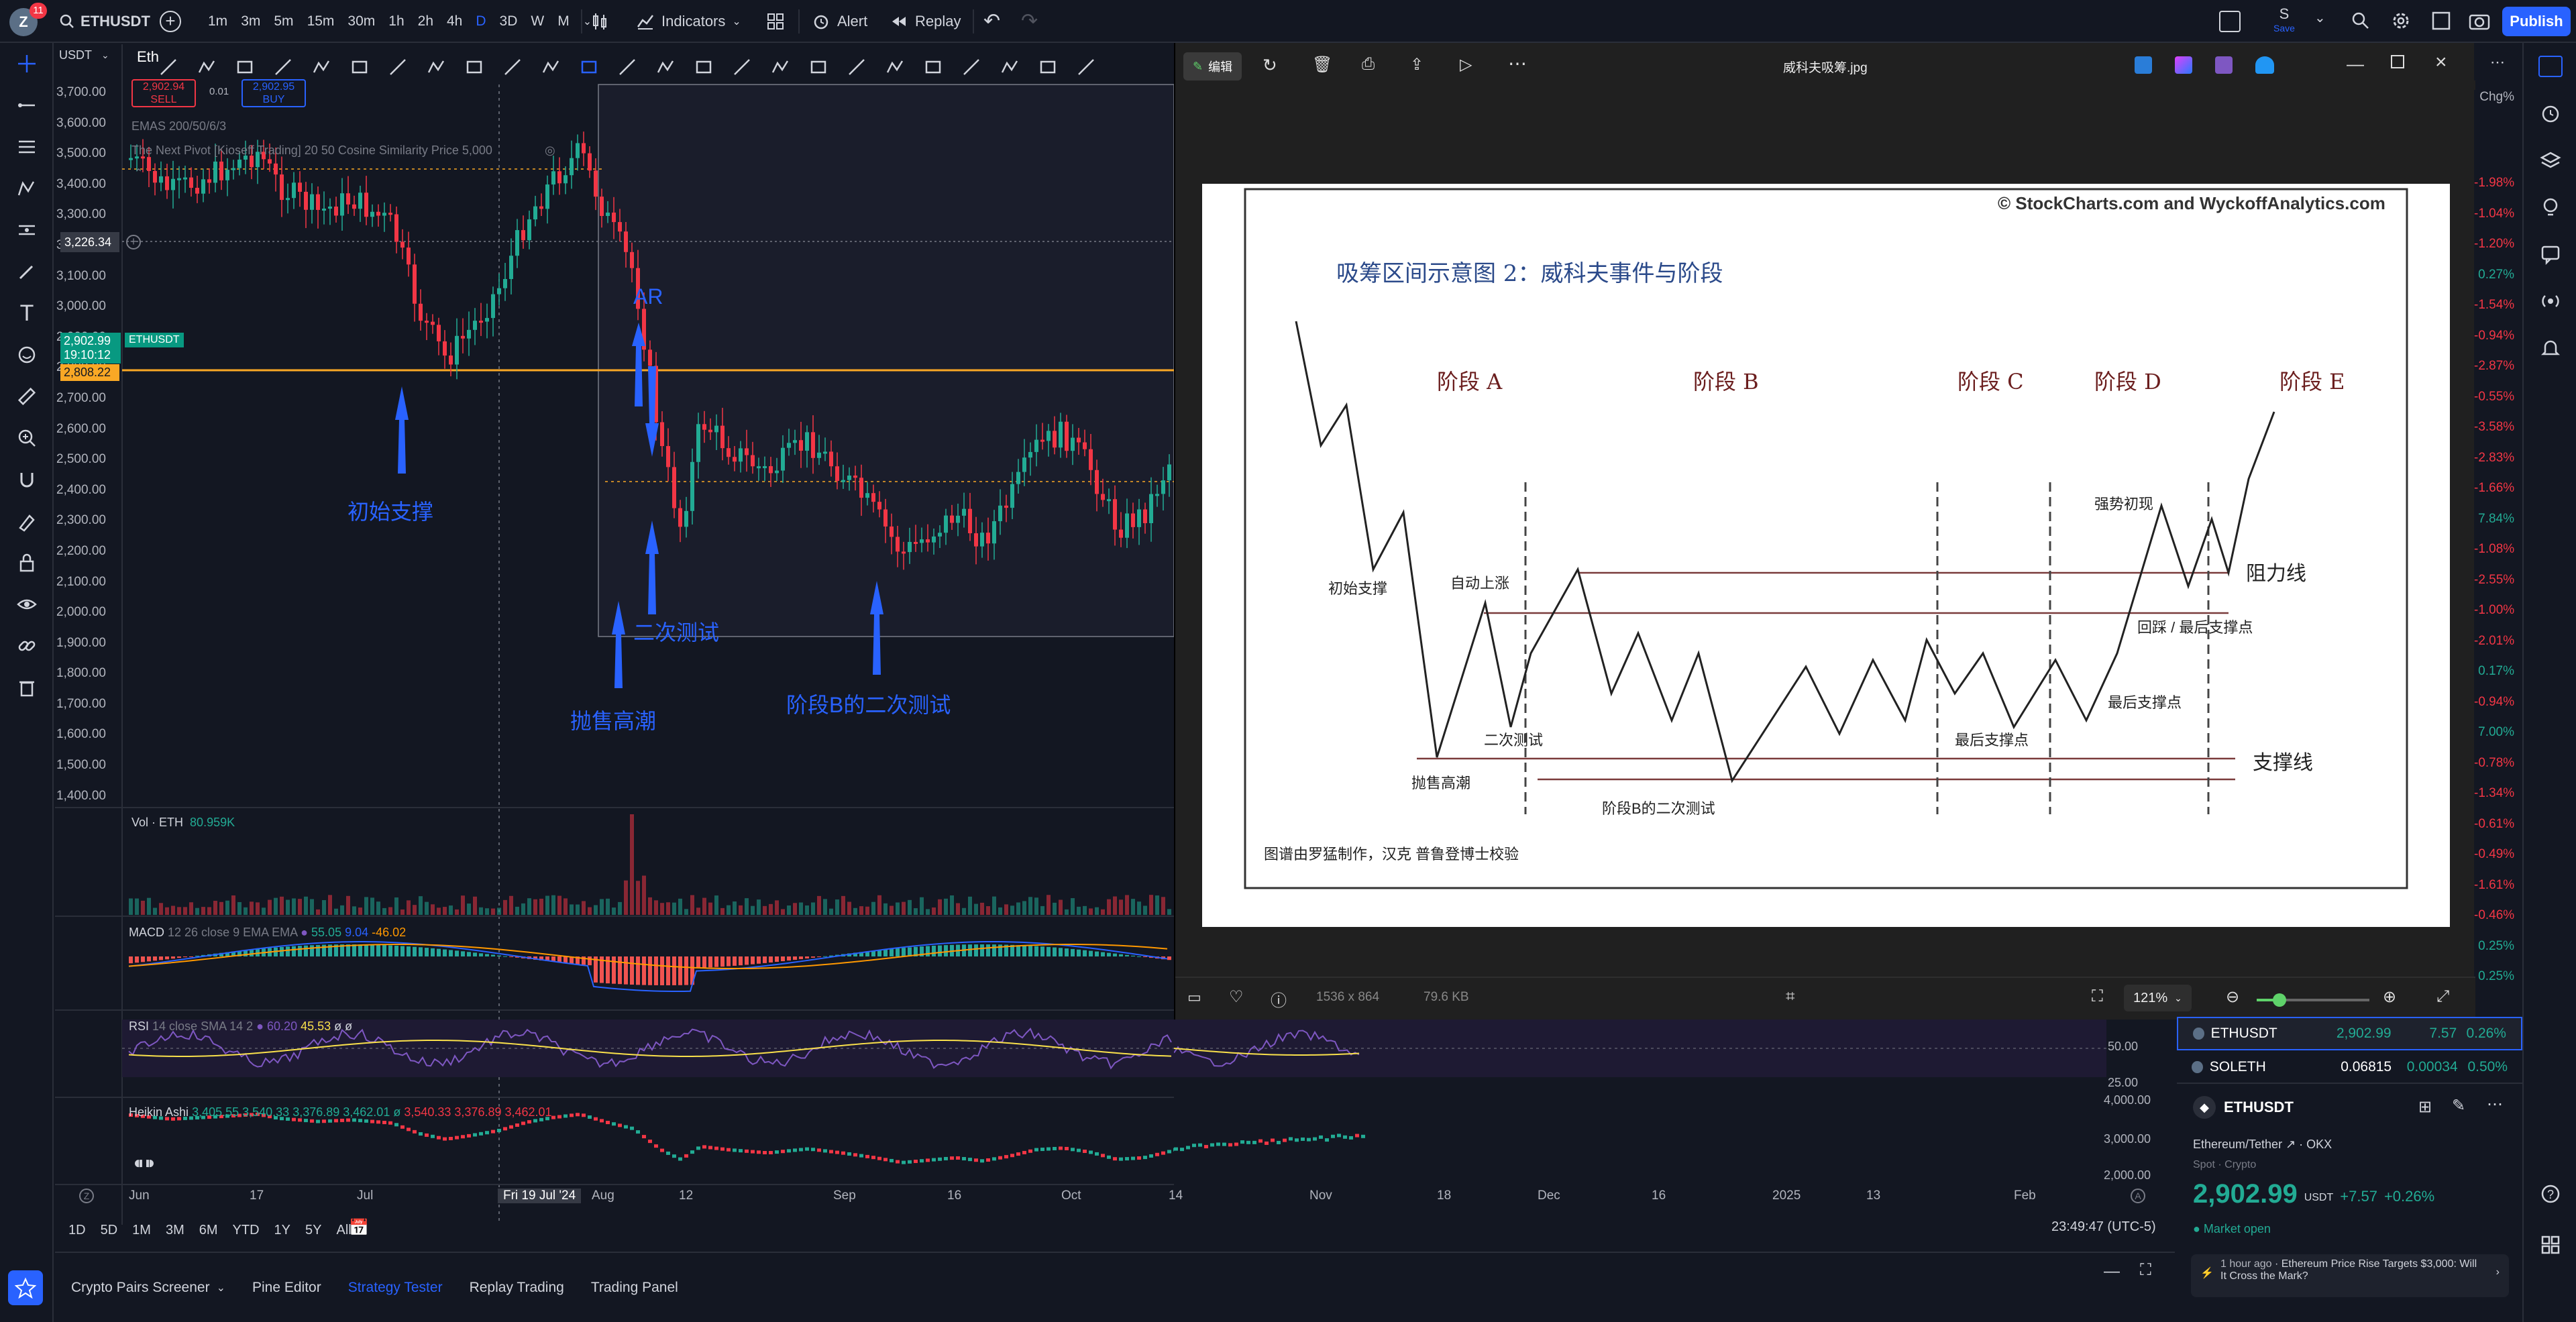 Image resolution: width=2576 pixels, height=1322 pixels. What do you see at coordinates (321, 21) in the screenshot?
I see `interval-15m: 15m` at bounding box center [321, 21].